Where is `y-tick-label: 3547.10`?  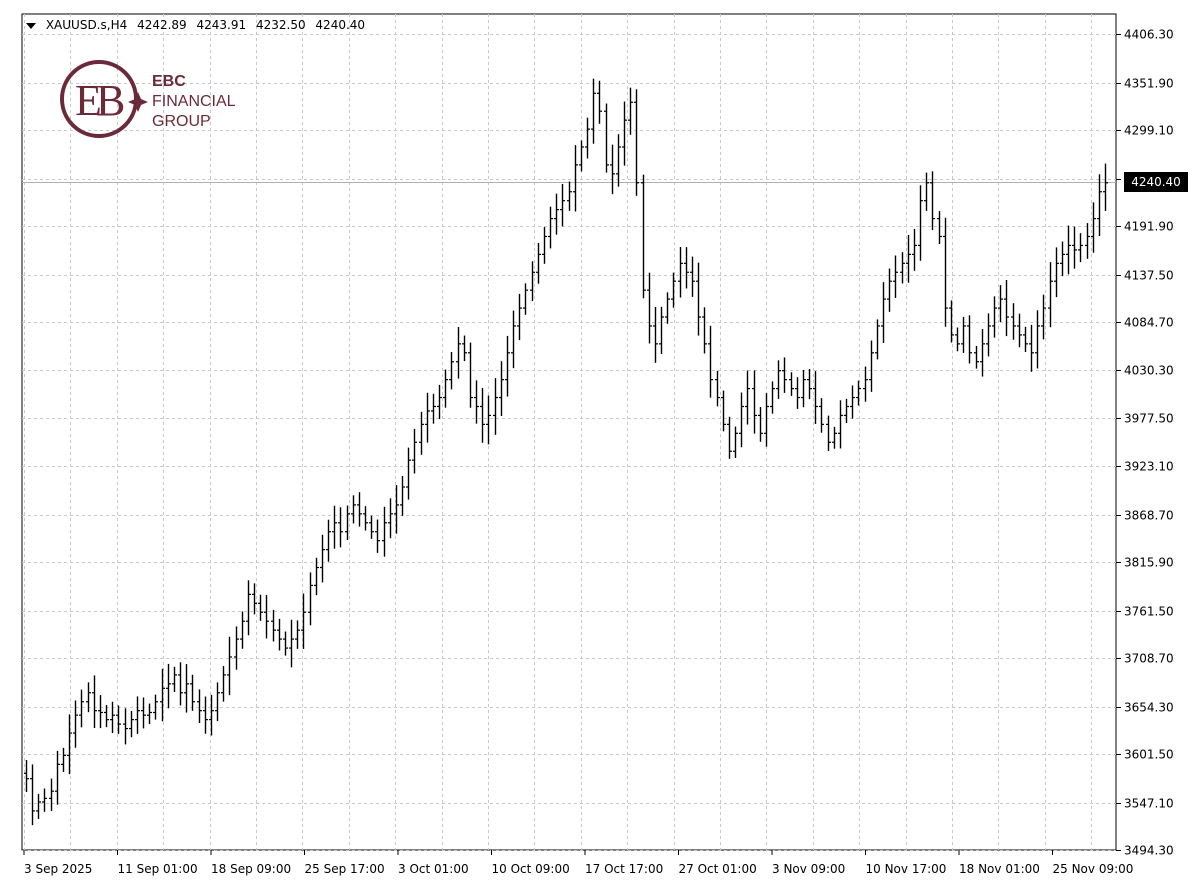
y-tick-label: 3547.10 is located at coordinates (1149, 804).